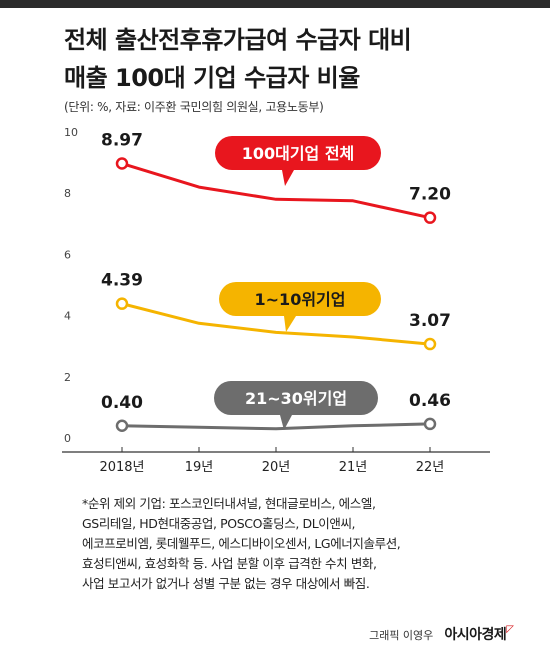  Describe the element at coordinates (122, 281) in the screenshot. I see `data-label: 4.39` at that location.